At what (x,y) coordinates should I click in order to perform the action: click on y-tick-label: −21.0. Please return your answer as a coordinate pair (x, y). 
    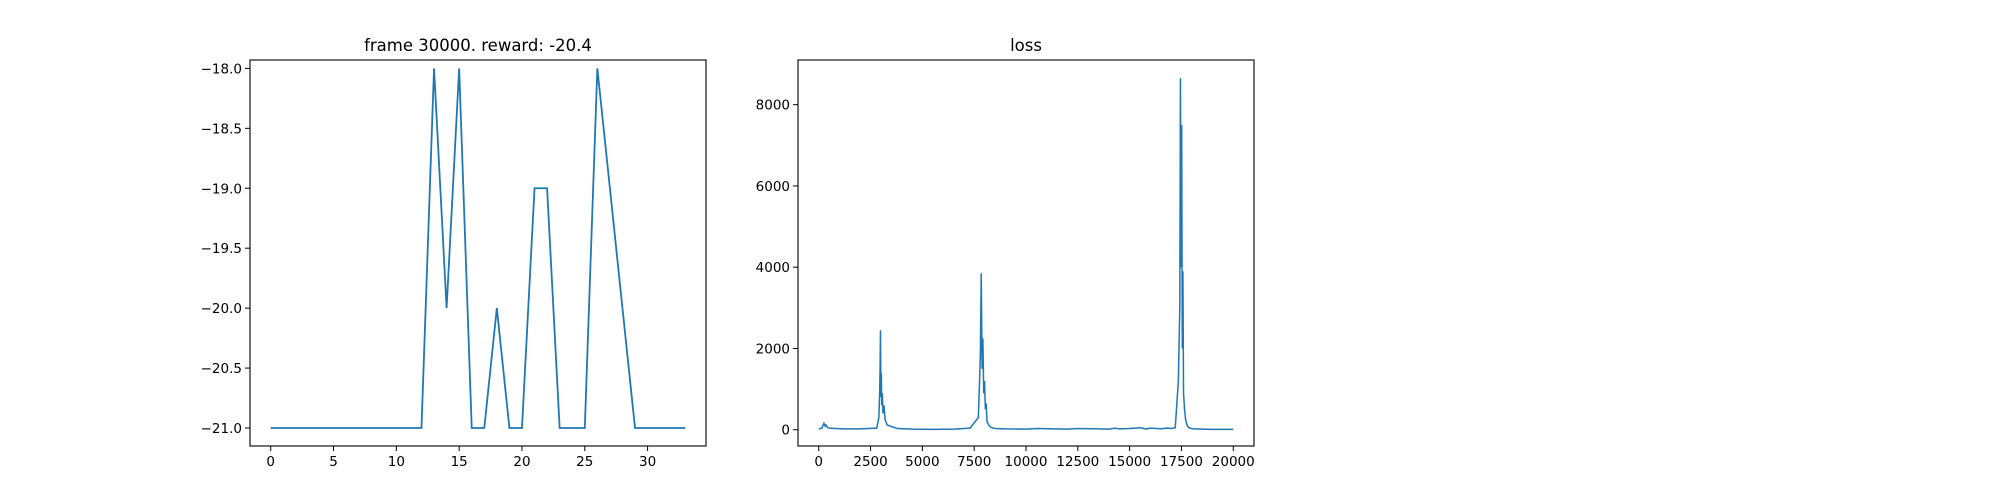
    Looking at the image, I should click on (221, 429).